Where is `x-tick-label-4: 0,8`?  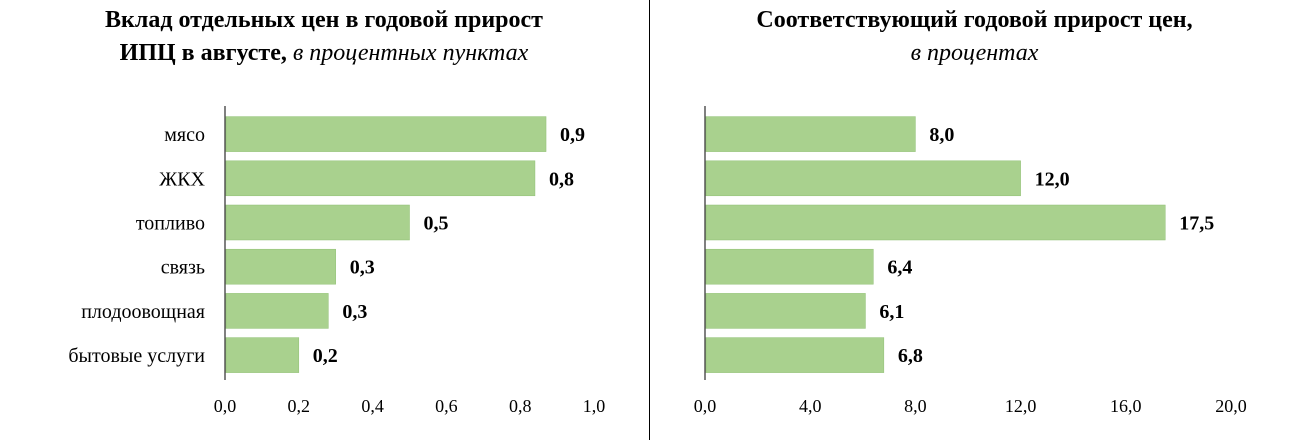
x-tick-label-4: 0,8 is located at coordinates (520, 406).